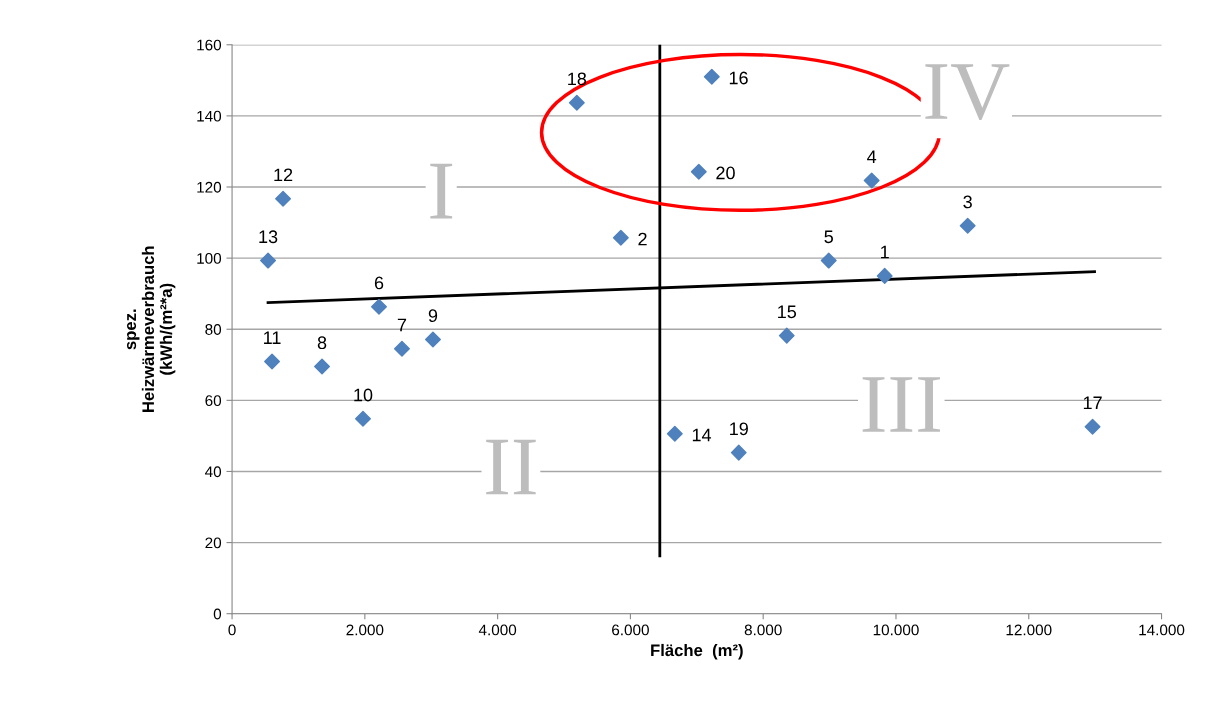 This screenshot has width=1215, height=722. What do you see at coordinates (1162, 630) in the screenshot?
I see `x-tick-label: 14.000` at bounding box center [1162, 630].